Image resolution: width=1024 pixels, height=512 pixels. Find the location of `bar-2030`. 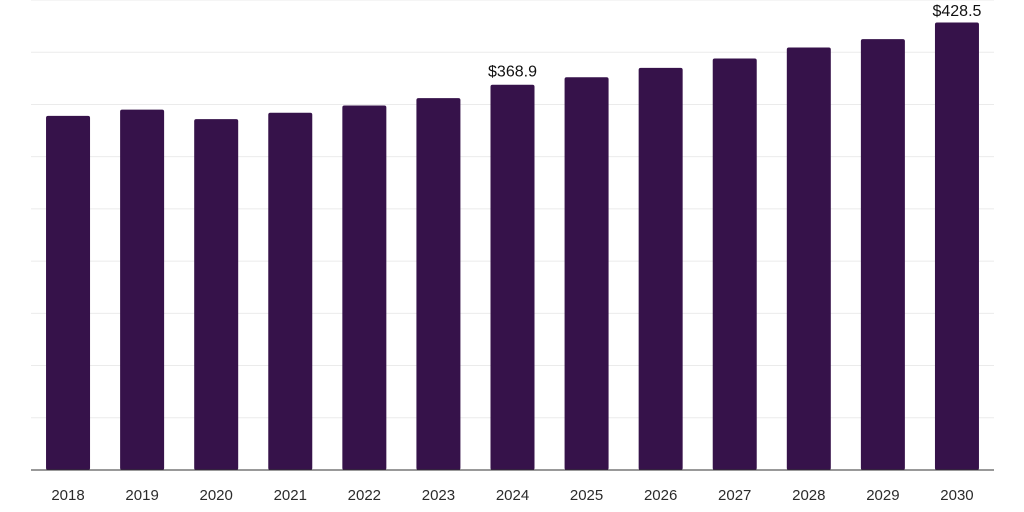

bar-2030 is located at coordinates (956, 246).